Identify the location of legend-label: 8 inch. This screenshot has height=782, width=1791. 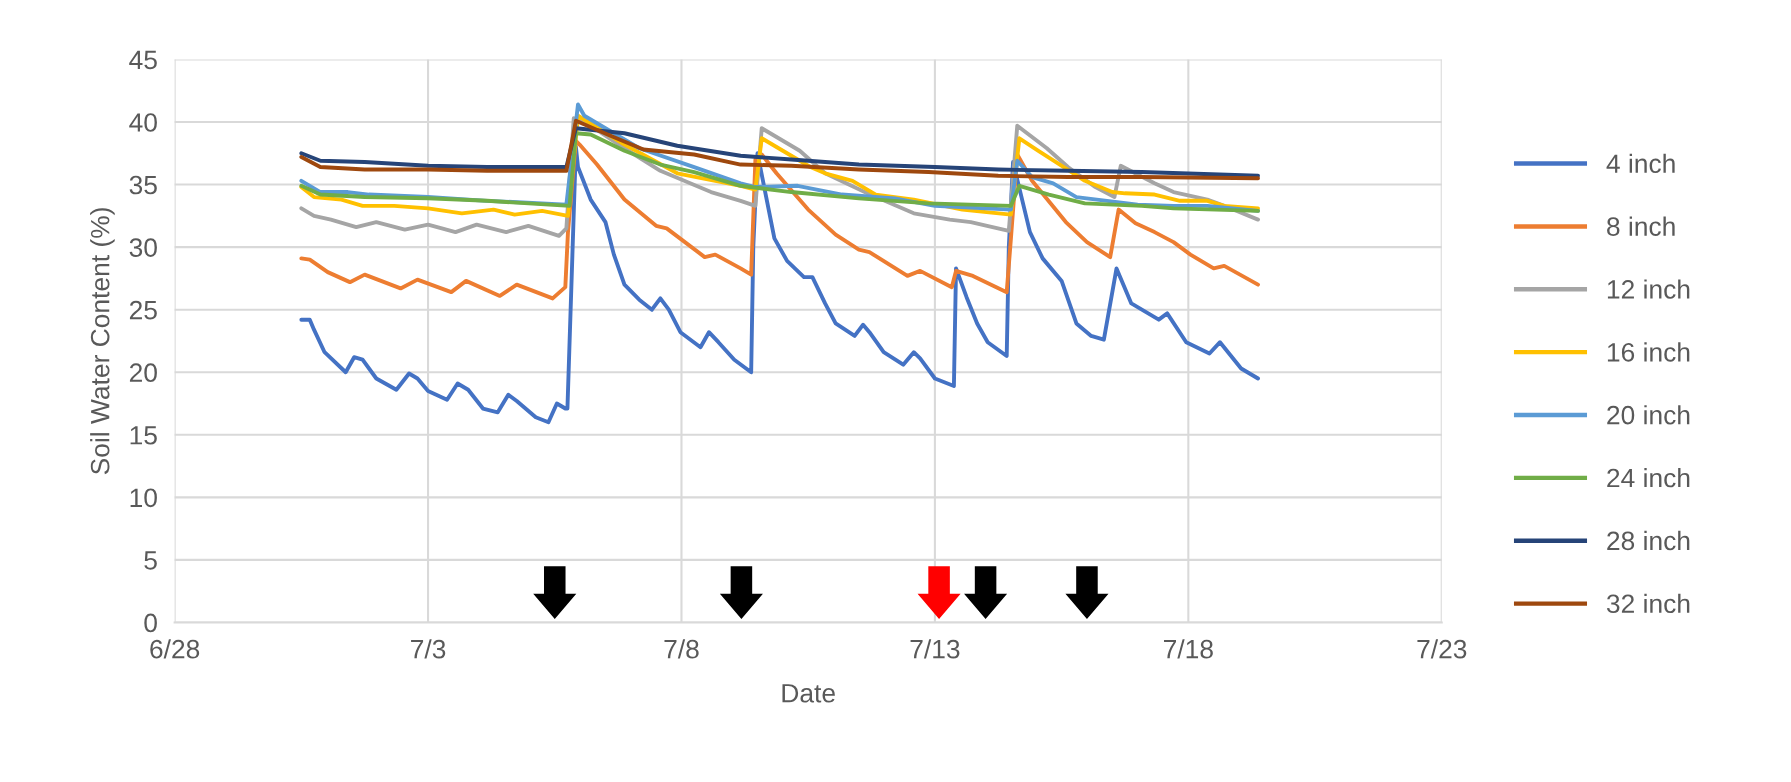
(1641, 226).